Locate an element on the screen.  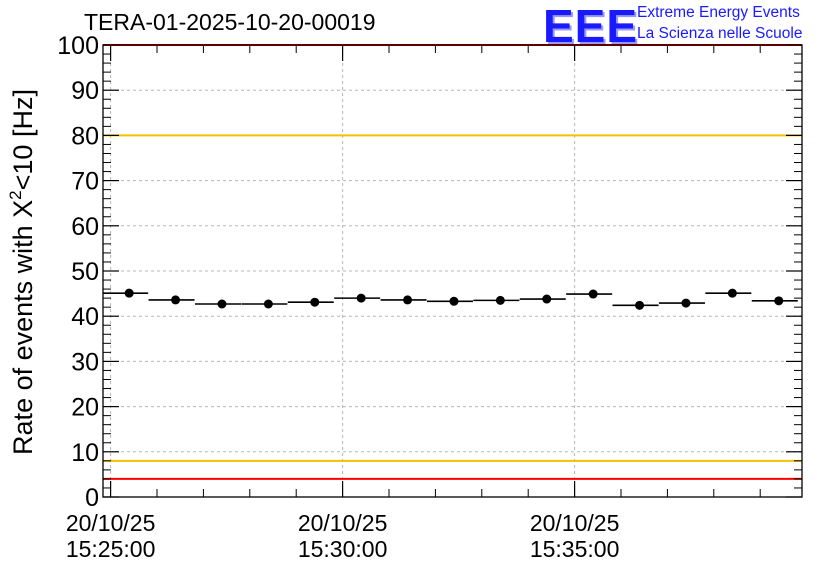
logo-line-2: La Scienza nelle Scuole is located at coordinates (720, 33).